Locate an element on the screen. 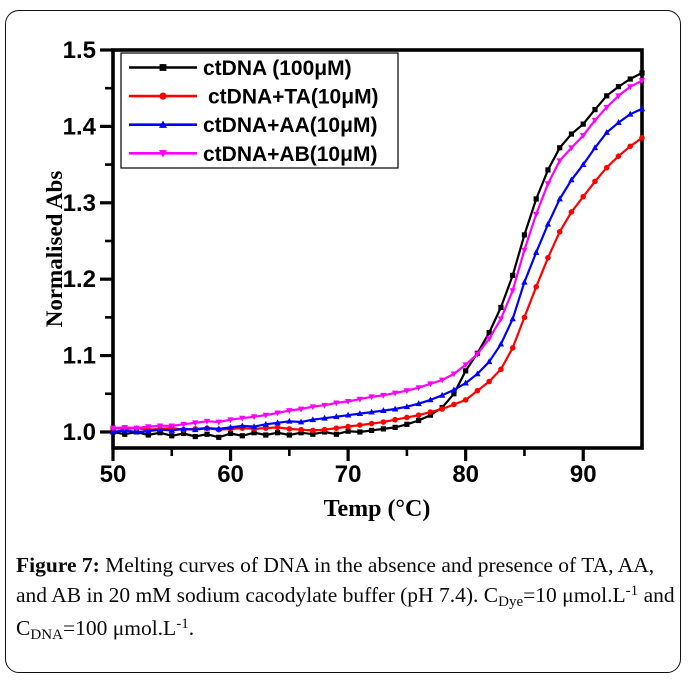 This screenshot has width=691, height=685. x-tick-label: 80 is located at coordinates (465, 474).